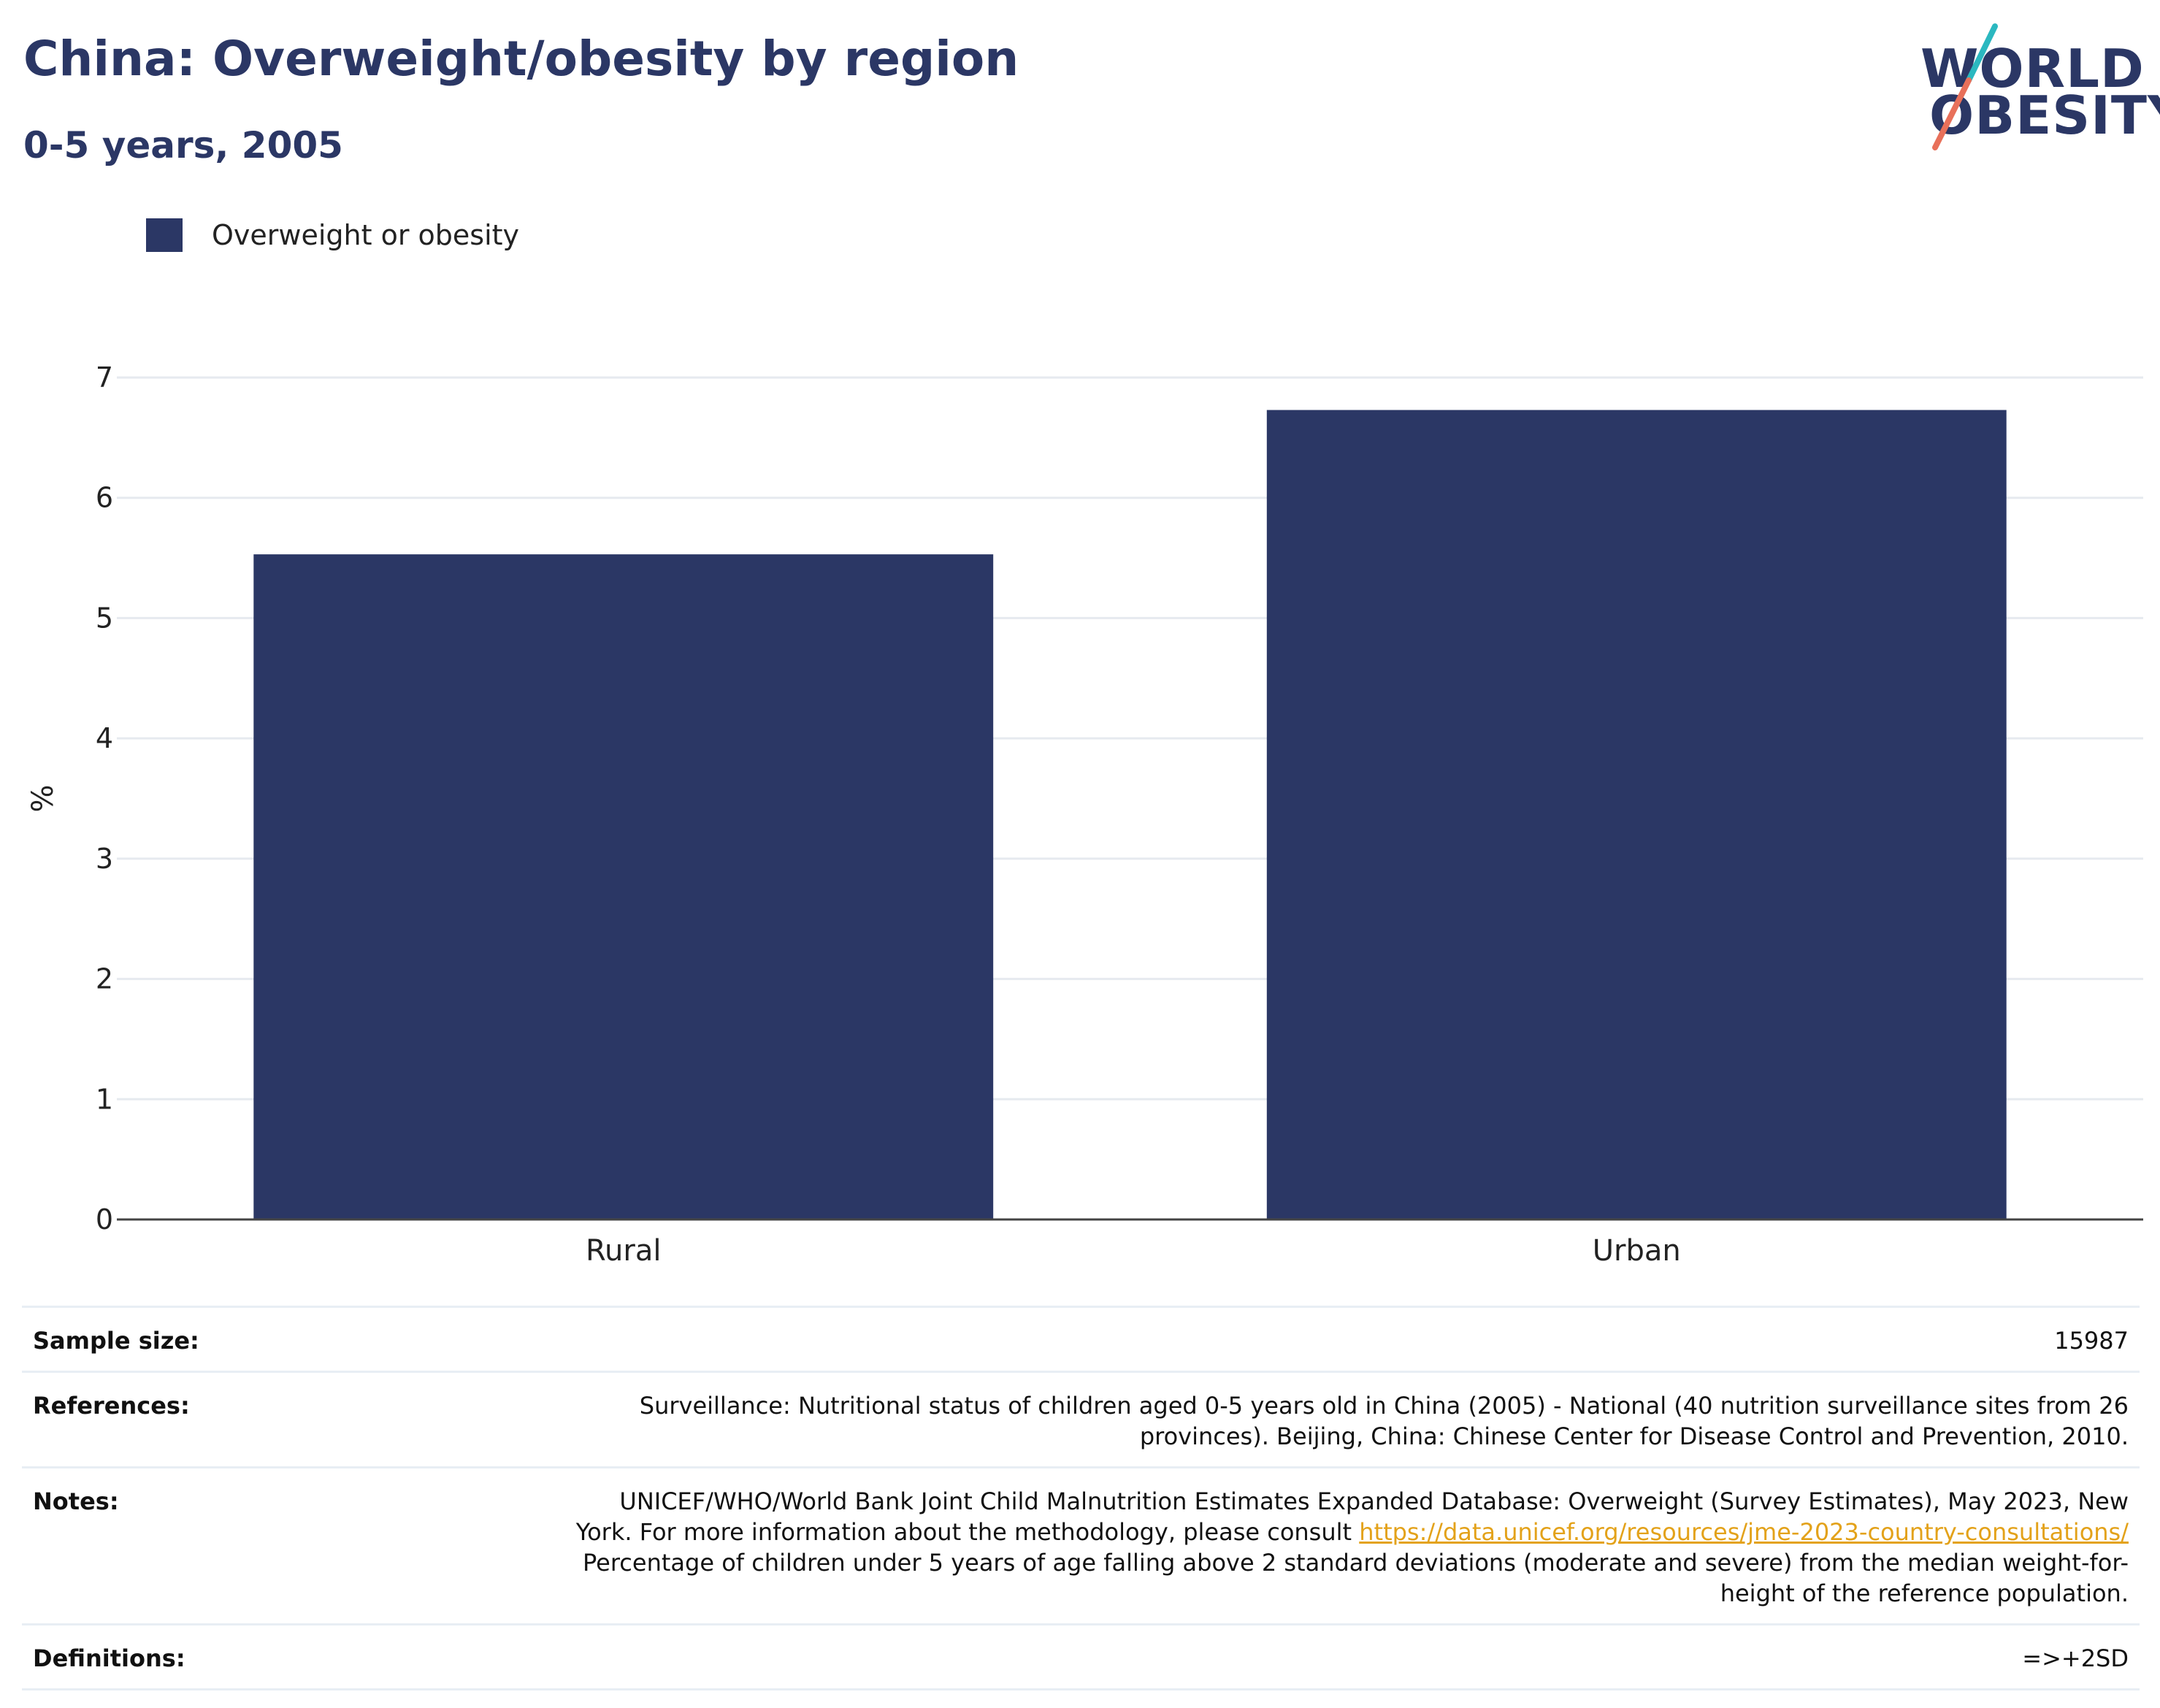 This screenshot has height=1708, width=2160. I want to click on legend-swatch, so click(164, 235).